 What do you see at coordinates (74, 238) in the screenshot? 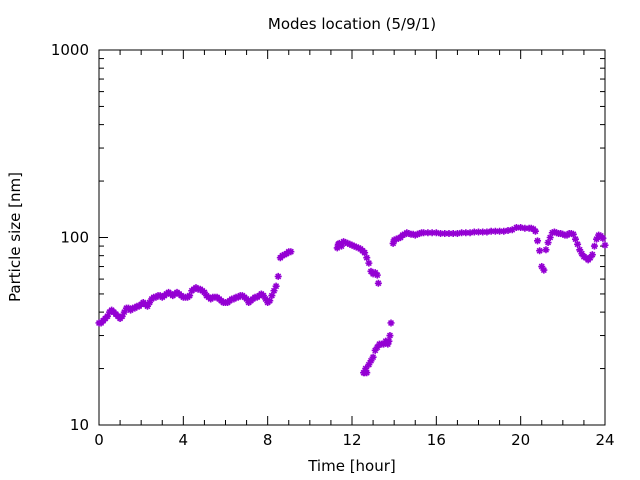
I see `y-tick-label: 100` at bounding box center [74, 238].